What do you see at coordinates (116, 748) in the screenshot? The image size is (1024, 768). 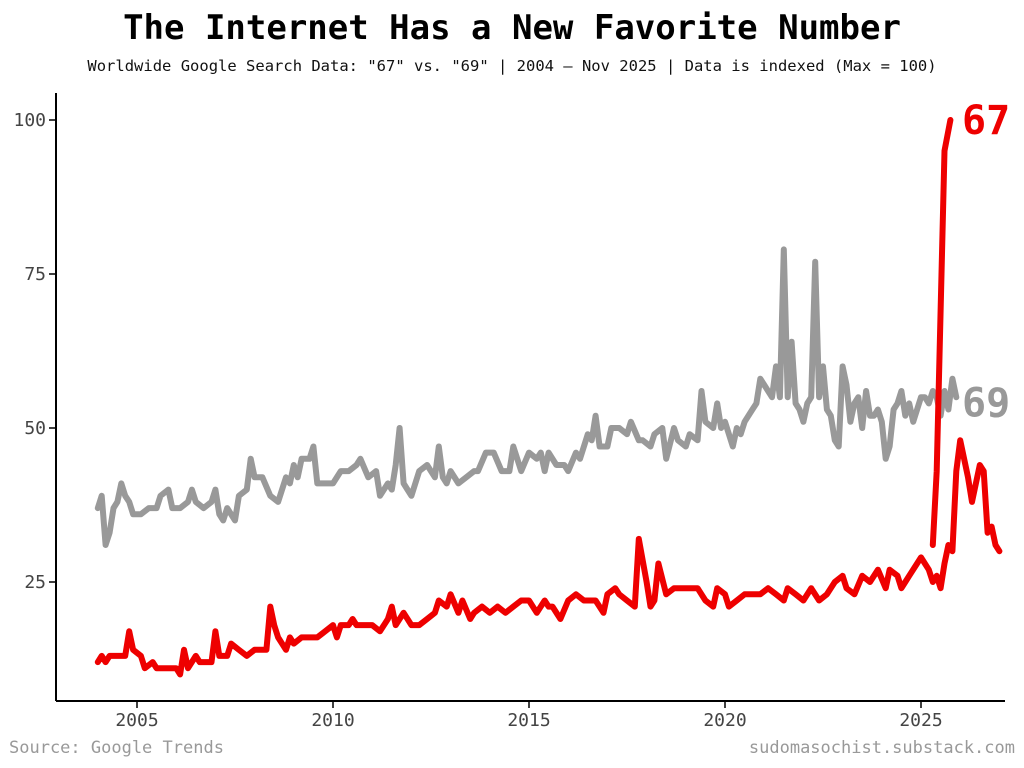 I see `source-note: Source: Google Trends` at bounding box center [116, 748].